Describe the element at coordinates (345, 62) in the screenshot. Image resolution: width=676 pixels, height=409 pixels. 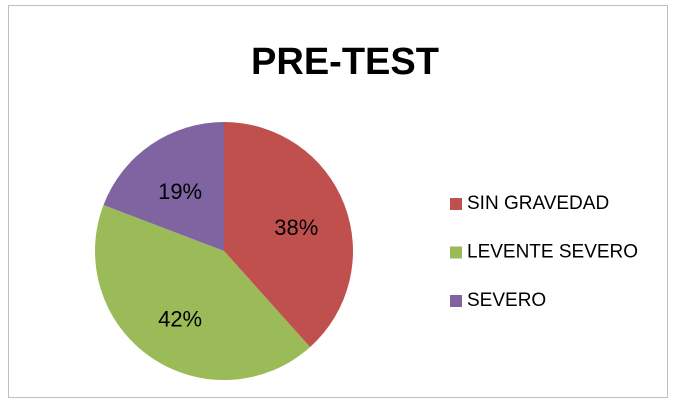
I see `chart-title: PRE-TEST` at that location.